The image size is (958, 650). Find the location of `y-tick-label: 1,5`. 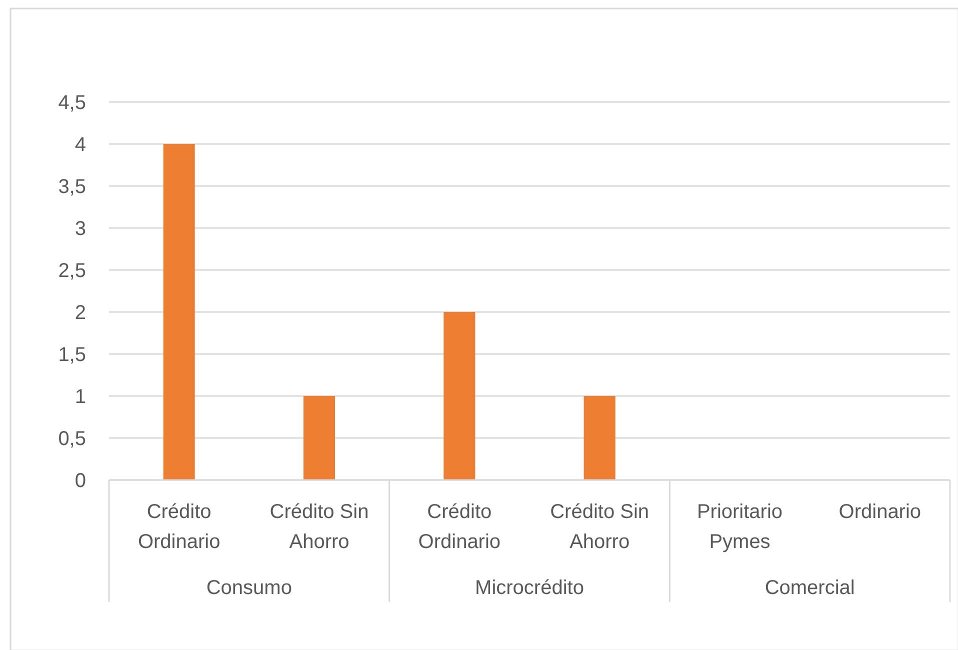

y-tick-label: 1,5 is located at coordinates (72, 355).